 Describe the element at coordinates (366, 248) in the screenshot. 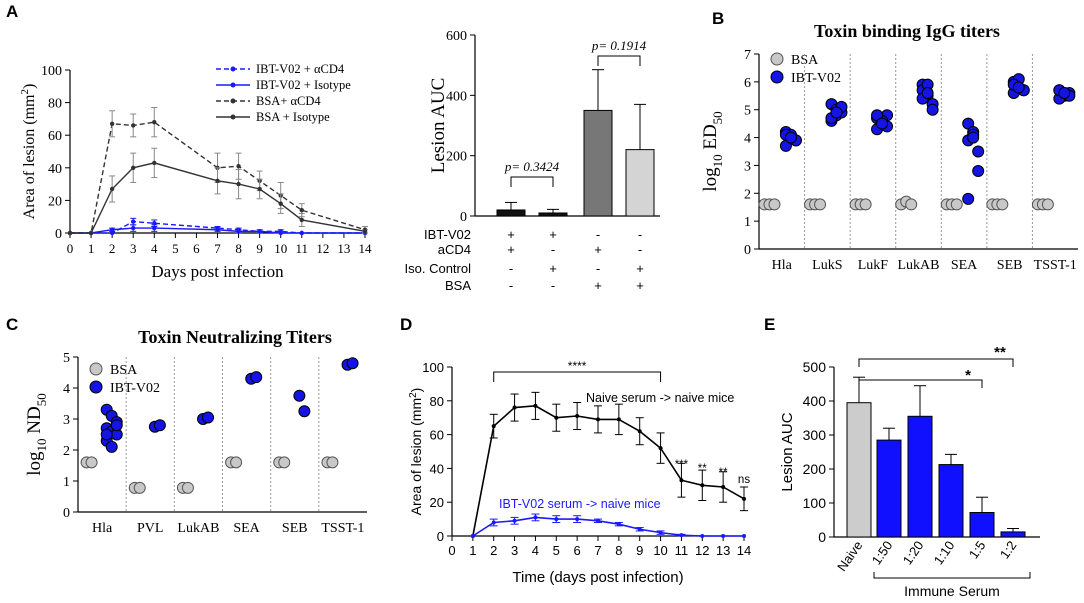

I see `x-tick-label: 14` at that location.